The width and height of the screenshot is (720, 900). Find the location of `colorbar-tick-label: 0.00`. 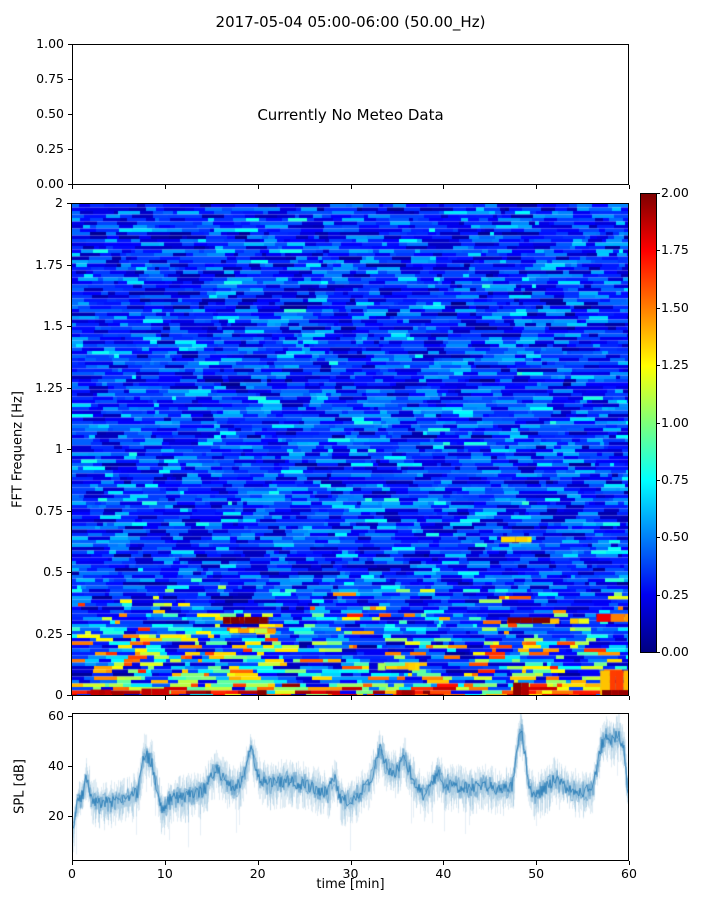

colorbar-tick-label: 0.00 is located at coordinates (675, 651).